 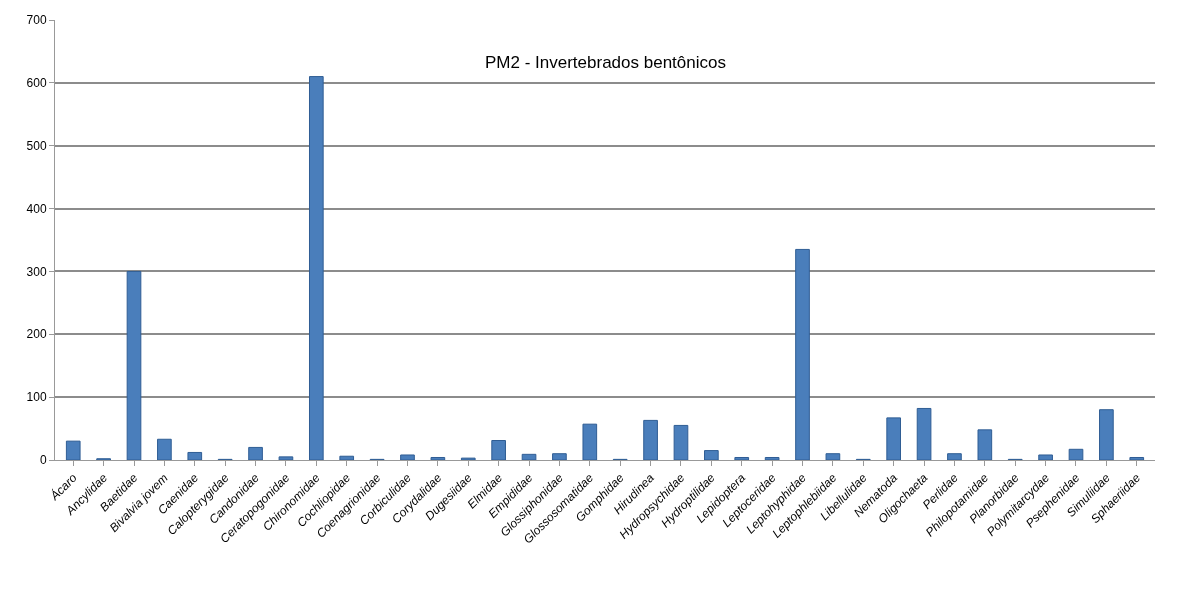 I want to click on y-tick-label: 500, so click(x=36, y=145).